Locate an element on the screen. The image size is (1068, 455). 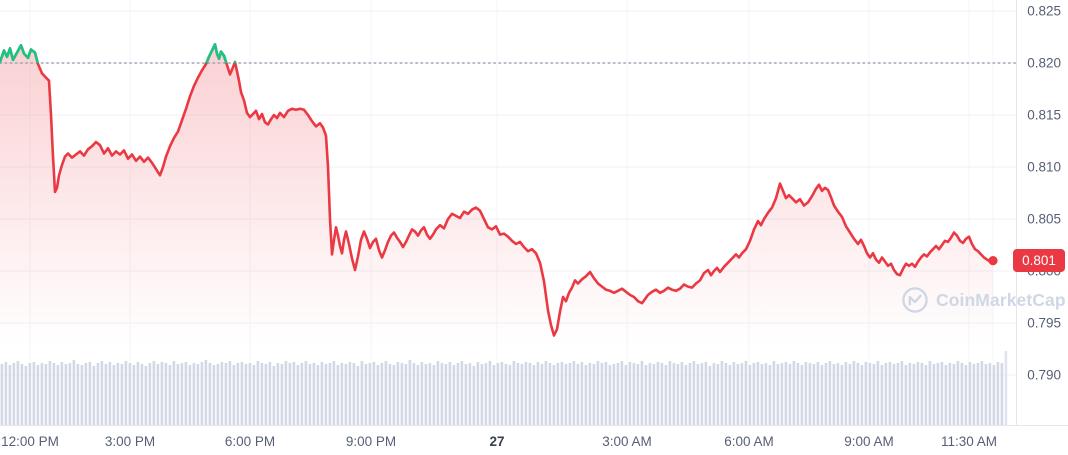
y-axis-label: 0.825 is located at coordinates (1044, 11).